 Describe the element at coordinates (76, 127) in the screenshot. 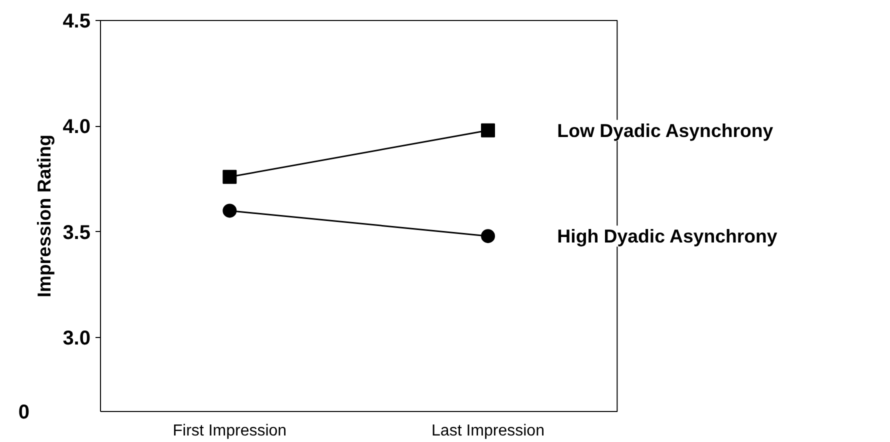

I see `y-tick-label: 4.0` at that location.